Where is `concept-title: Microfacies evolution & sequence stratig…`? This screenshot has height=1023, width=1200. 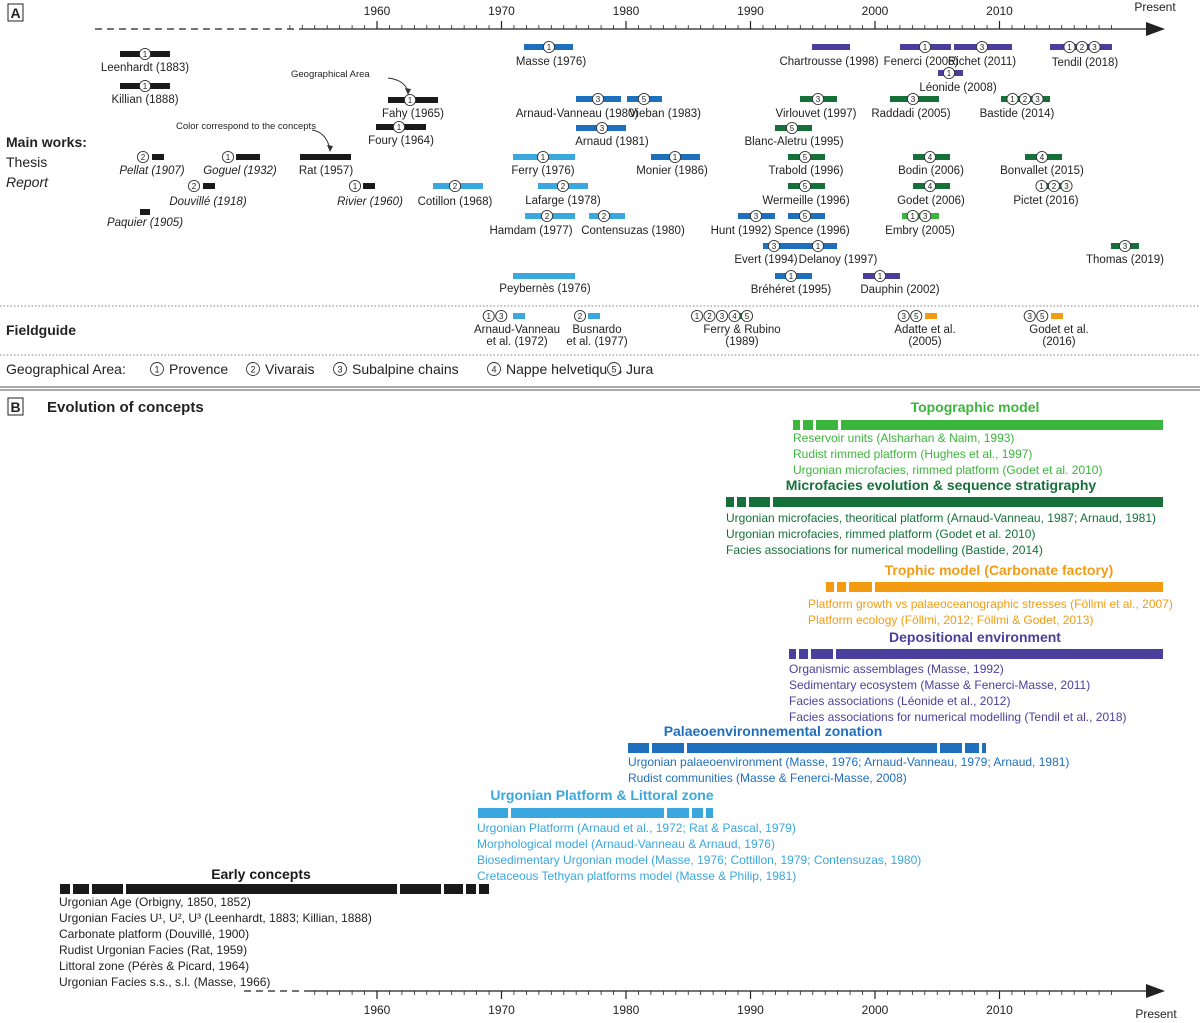 concept-title: Microfacies evolution & sequence stratig… is located at coordinates (941, 485).